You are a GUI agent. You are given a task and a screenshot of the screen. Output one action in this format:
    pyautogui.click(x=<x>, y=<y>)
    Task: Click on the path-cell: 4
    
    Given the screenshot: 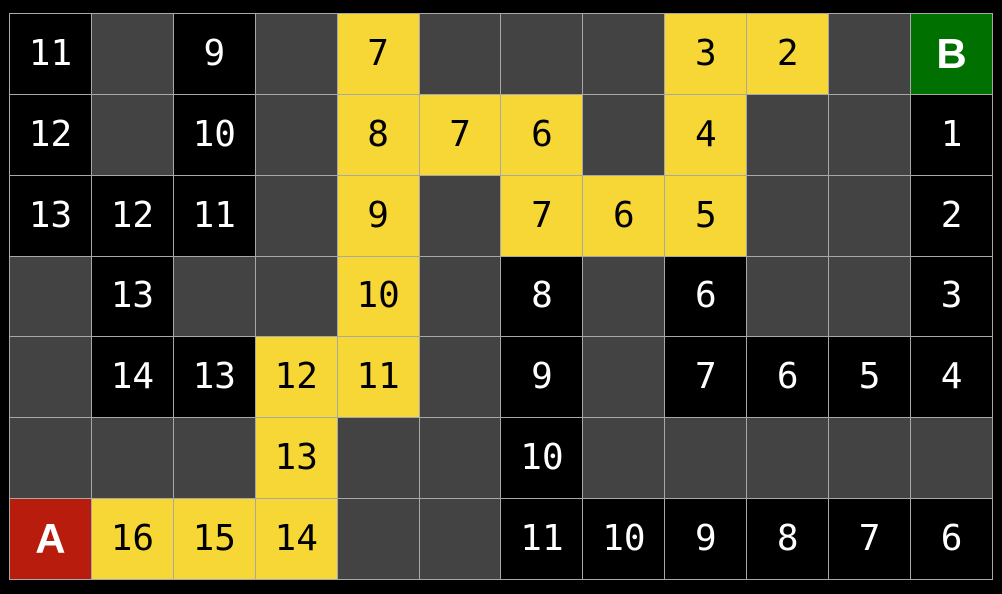 What is the action you would take?
    pyautogui.click(x=706, y=134)
    